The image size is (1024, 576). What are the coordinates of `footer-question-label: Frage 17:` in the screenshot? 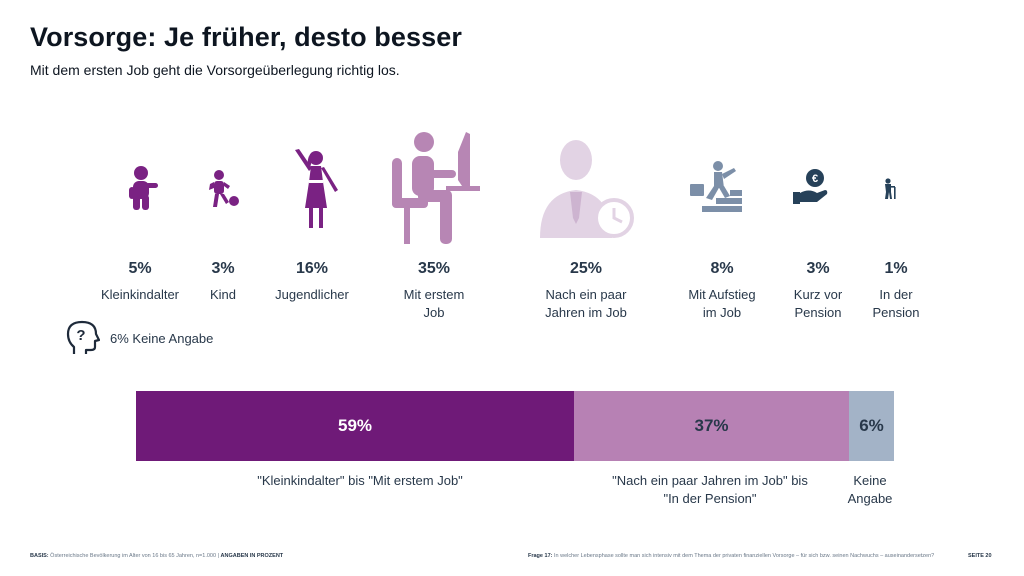 It's located at (540, 556).